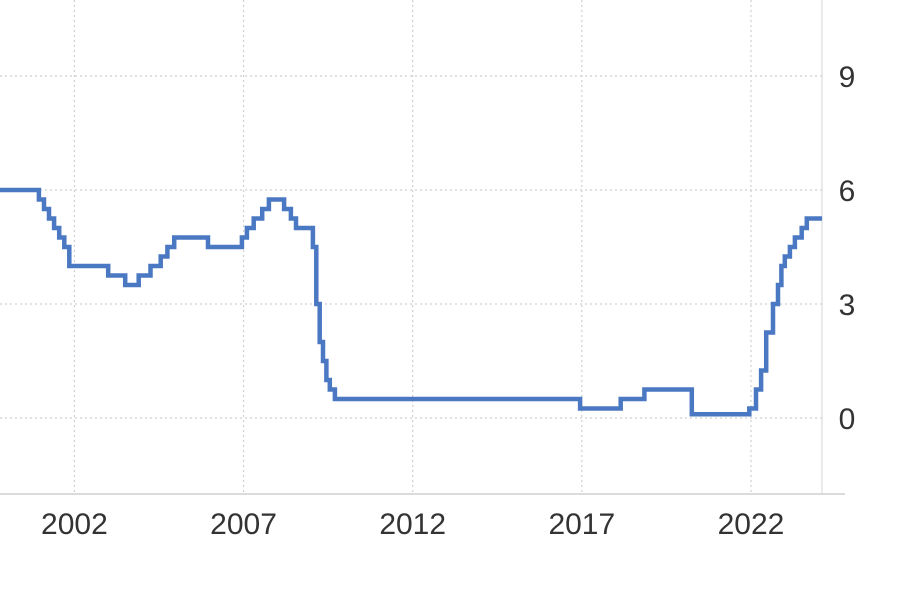 The height and width of the screenshot is (600, 901). What do you see at coordinates (581, 524) in the screenshot?
I see `x-tick-label: 2017` at bounding box center [581, 524].